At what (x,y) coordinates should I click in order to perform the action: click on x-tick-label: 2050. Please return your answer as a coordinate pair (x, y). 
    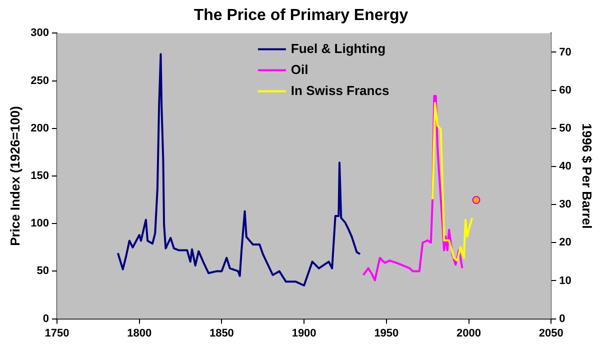
    Looking at the image, I should click on (551, 333).